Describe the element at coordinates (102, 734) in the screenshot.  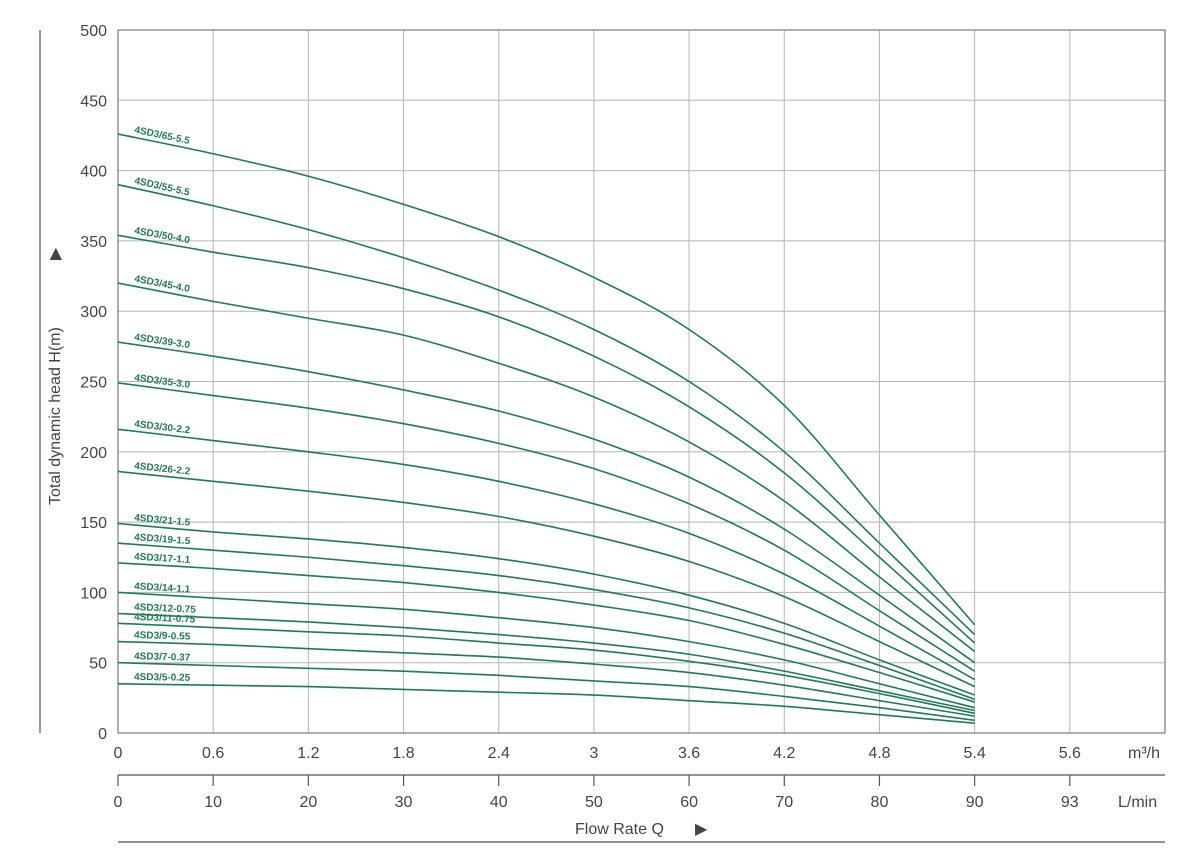
I see `y-tick-label: 0` at that location.